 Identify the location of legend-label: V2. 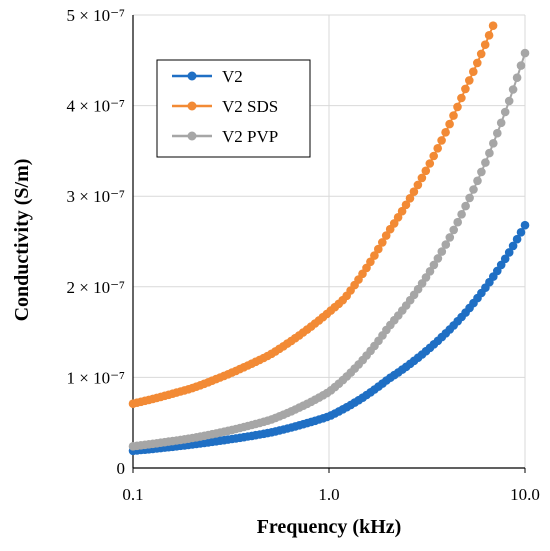
(232, 76).